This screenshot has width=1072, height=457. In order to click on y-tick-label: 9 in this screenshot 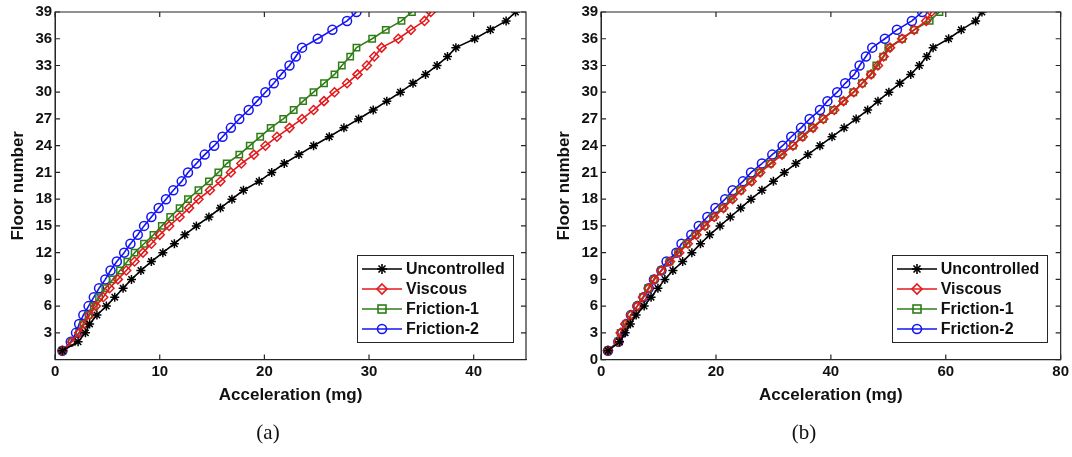, I will do `click(48, 278)`.